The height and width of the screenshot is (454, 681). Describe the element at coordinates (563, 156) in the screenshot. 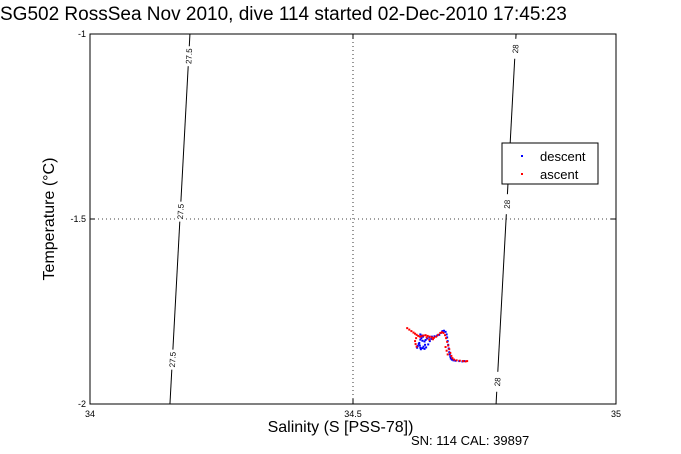

I see `legend-label-descent: descent` at that location.